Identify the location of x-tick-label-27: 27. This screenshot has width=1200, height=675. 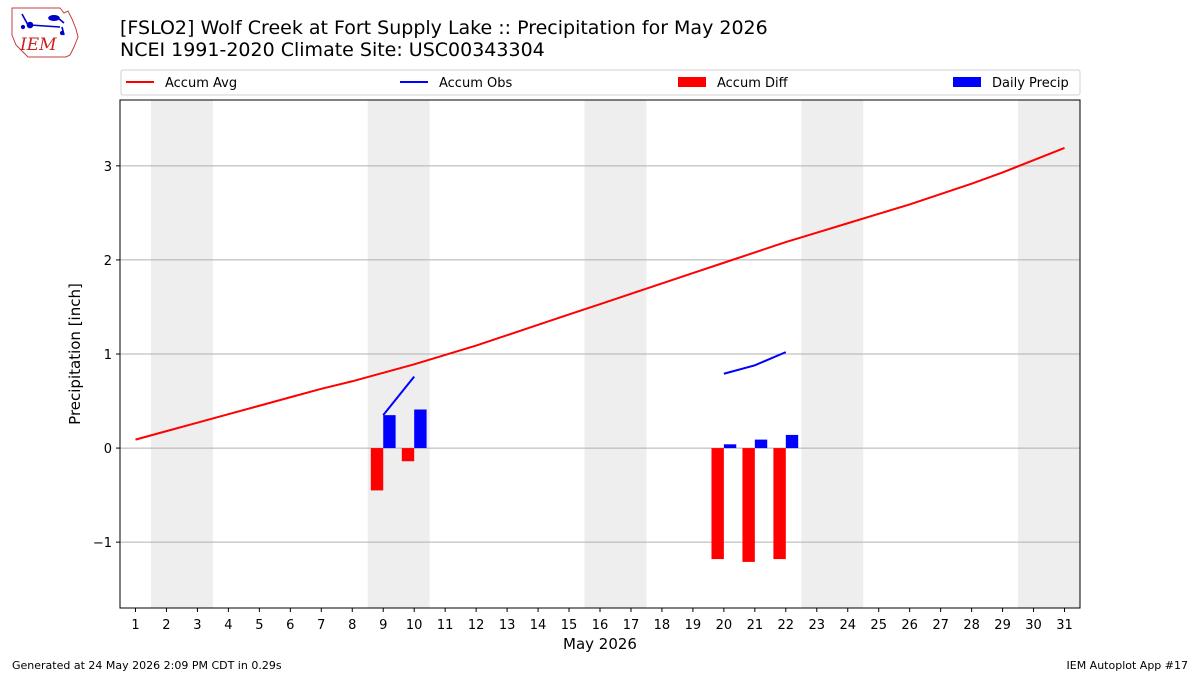
(940, 625).